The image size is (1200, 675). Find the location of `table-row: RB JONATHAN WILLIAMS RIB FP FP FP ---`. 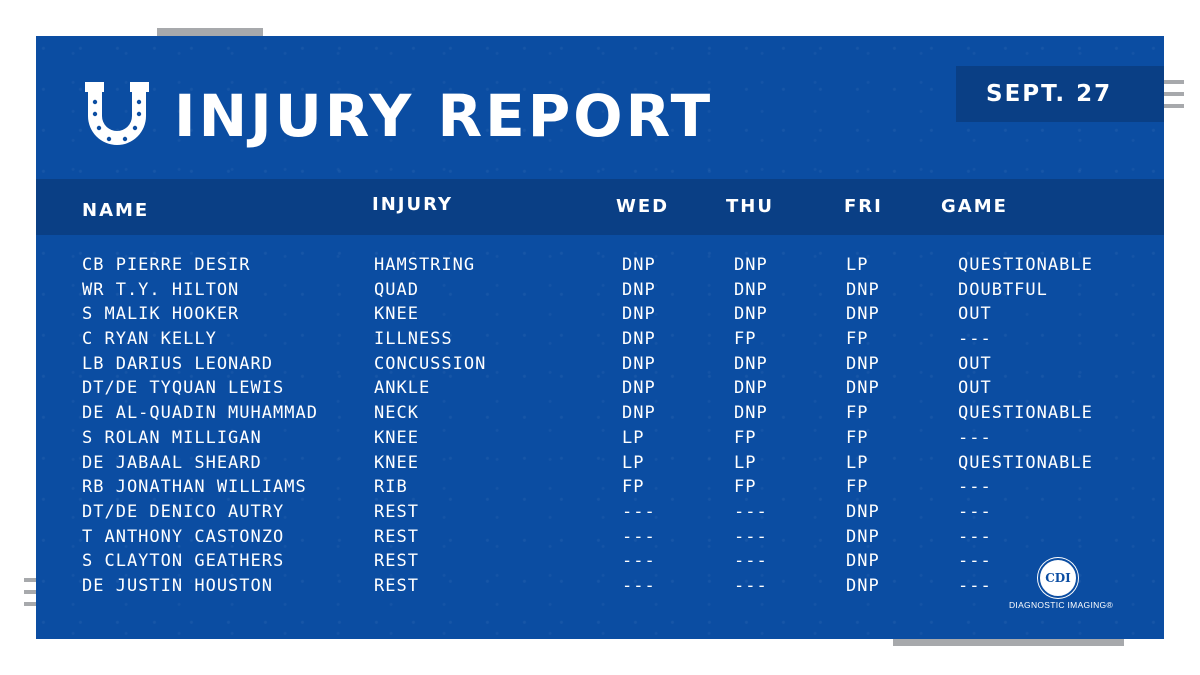

table-row: RB JONATHAN WILLIAMS RIB FP FP FP --- is located at coordinates (600, 487).